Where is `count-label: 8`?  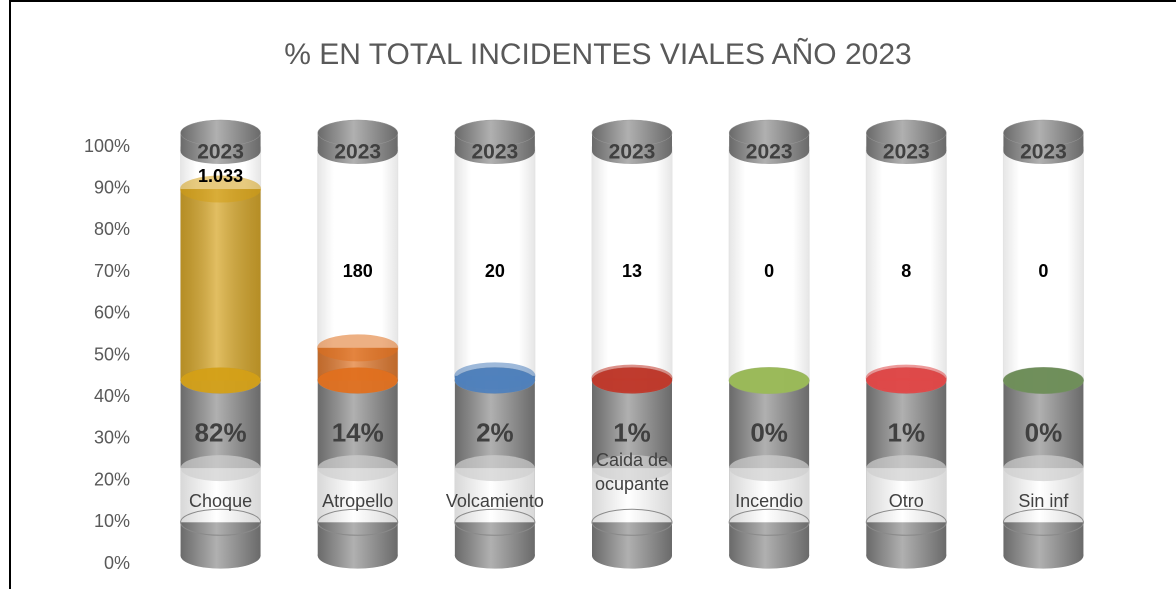
count-label: 8 is located at coordinates (906, 271).